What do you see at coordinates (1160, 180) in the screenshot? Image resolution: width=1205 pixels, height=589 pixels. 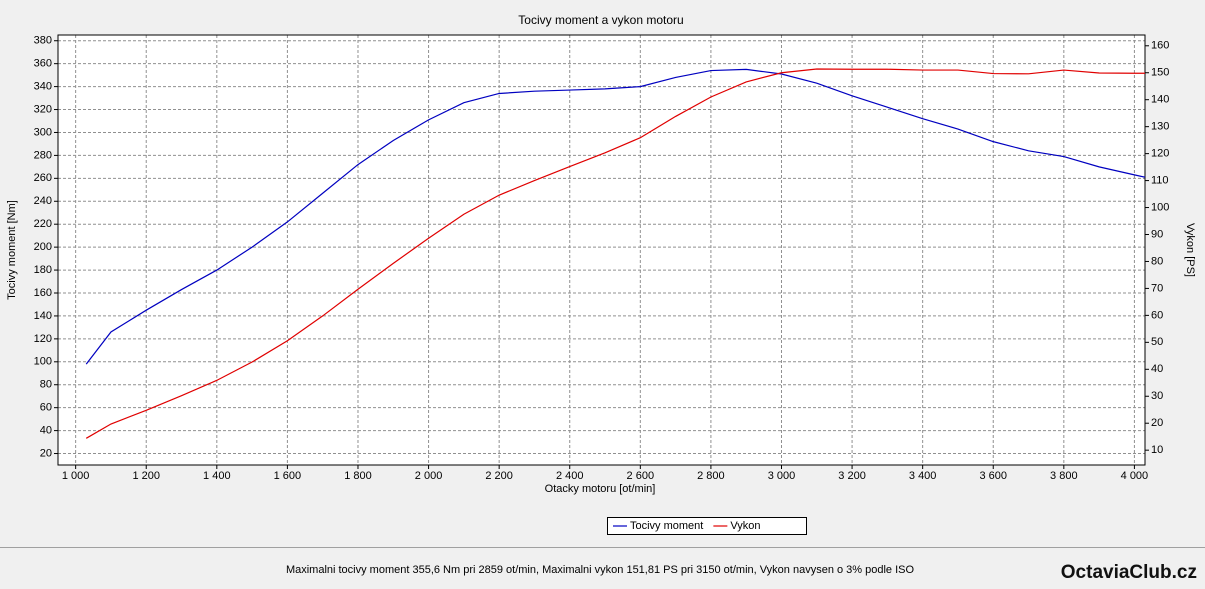 I see `y2-tick-label: 110` at bounding box center [1160, 180].